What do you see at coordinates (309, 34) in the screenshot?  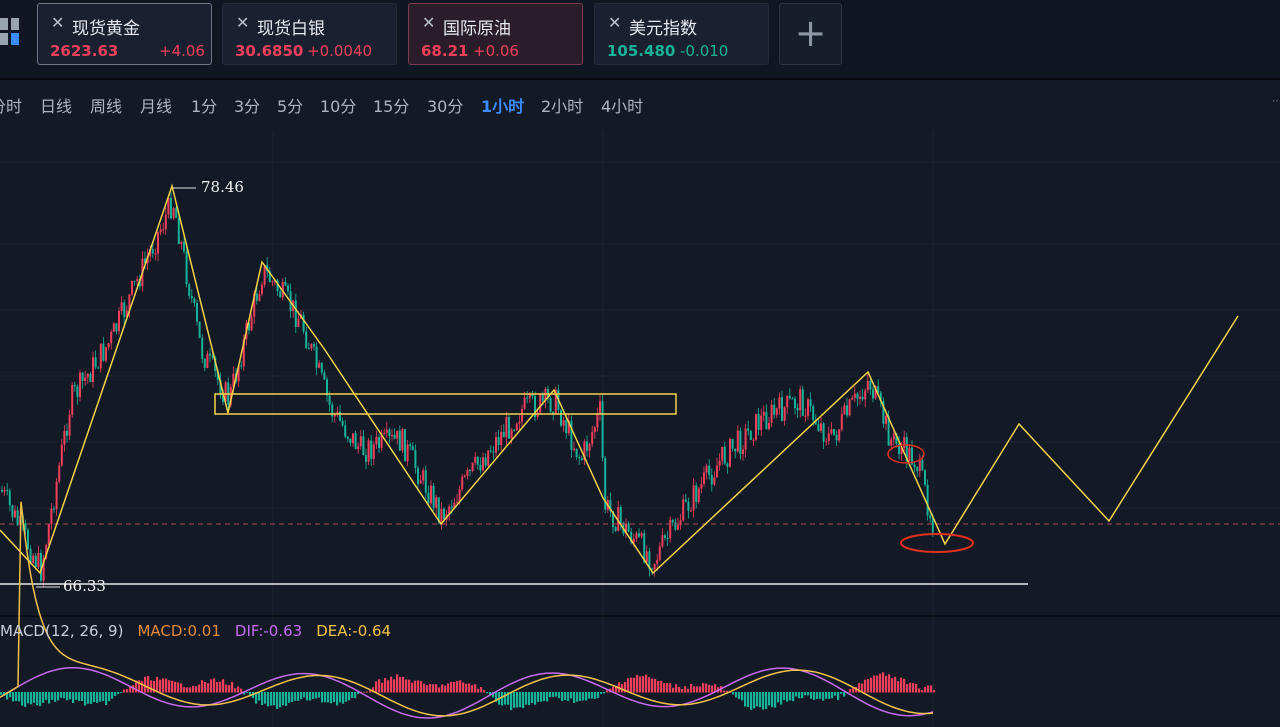 I see `tab-spot-silver: ✕ 现货白银 30.6850 +0.0040` at bounding box center [309, 34].